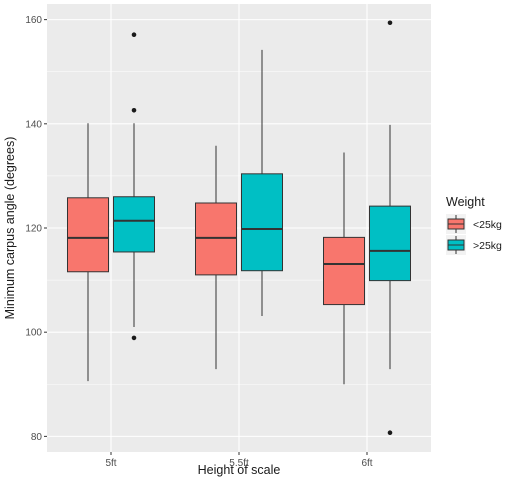 The image size is (510, 483). What do you see at coordinates (33, 333) in the screenshot?
I see `y-tick-label: 100` at bounding box center [33, 333].